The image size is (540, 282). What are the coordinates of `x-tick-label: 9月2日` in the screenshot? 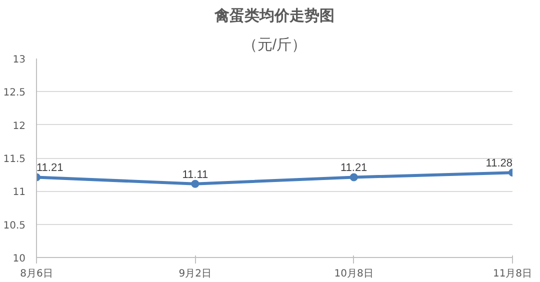 It's located at (195, 274).